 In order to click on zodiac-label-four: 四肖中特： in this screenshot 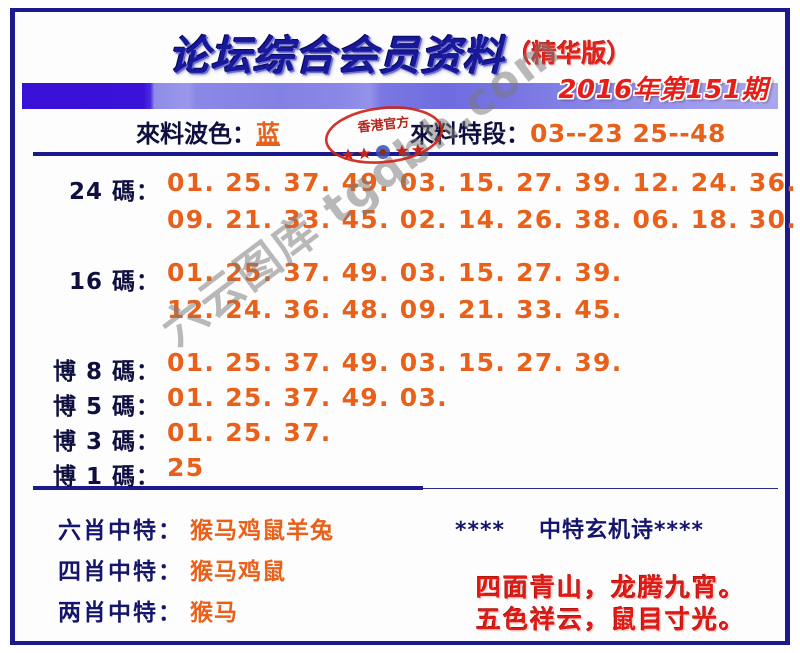, I will do `click(120, 572)`.